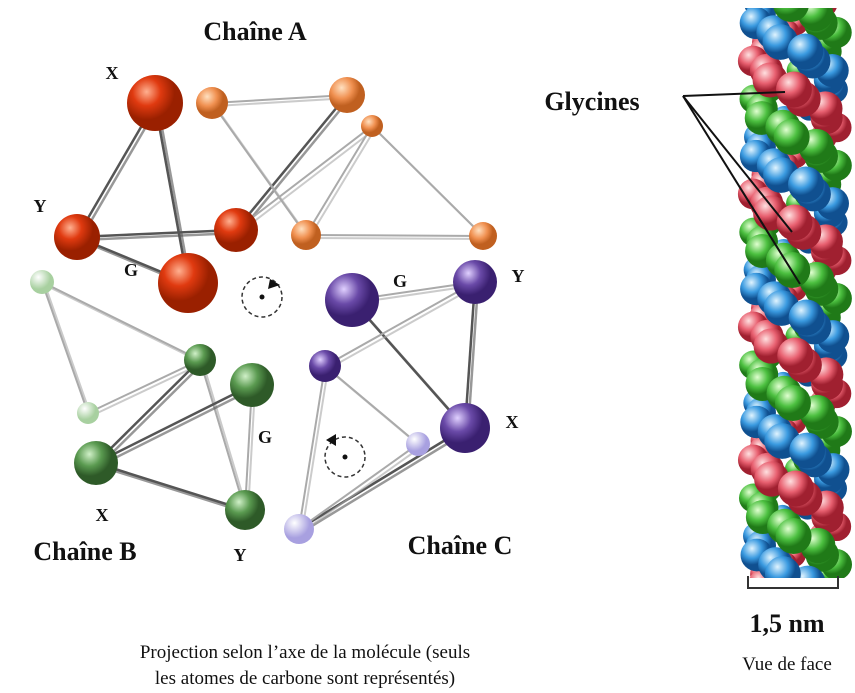  I want to click on caption: les atomes de carbone sont représentés), so click(305, 678).